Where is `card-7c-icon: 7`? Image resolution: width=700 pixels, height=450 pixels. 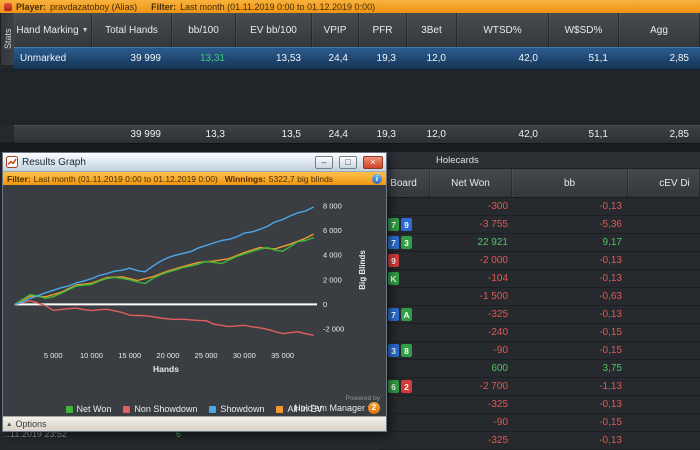
card-7c-icon: 7 is located at coordinates (393, 224).